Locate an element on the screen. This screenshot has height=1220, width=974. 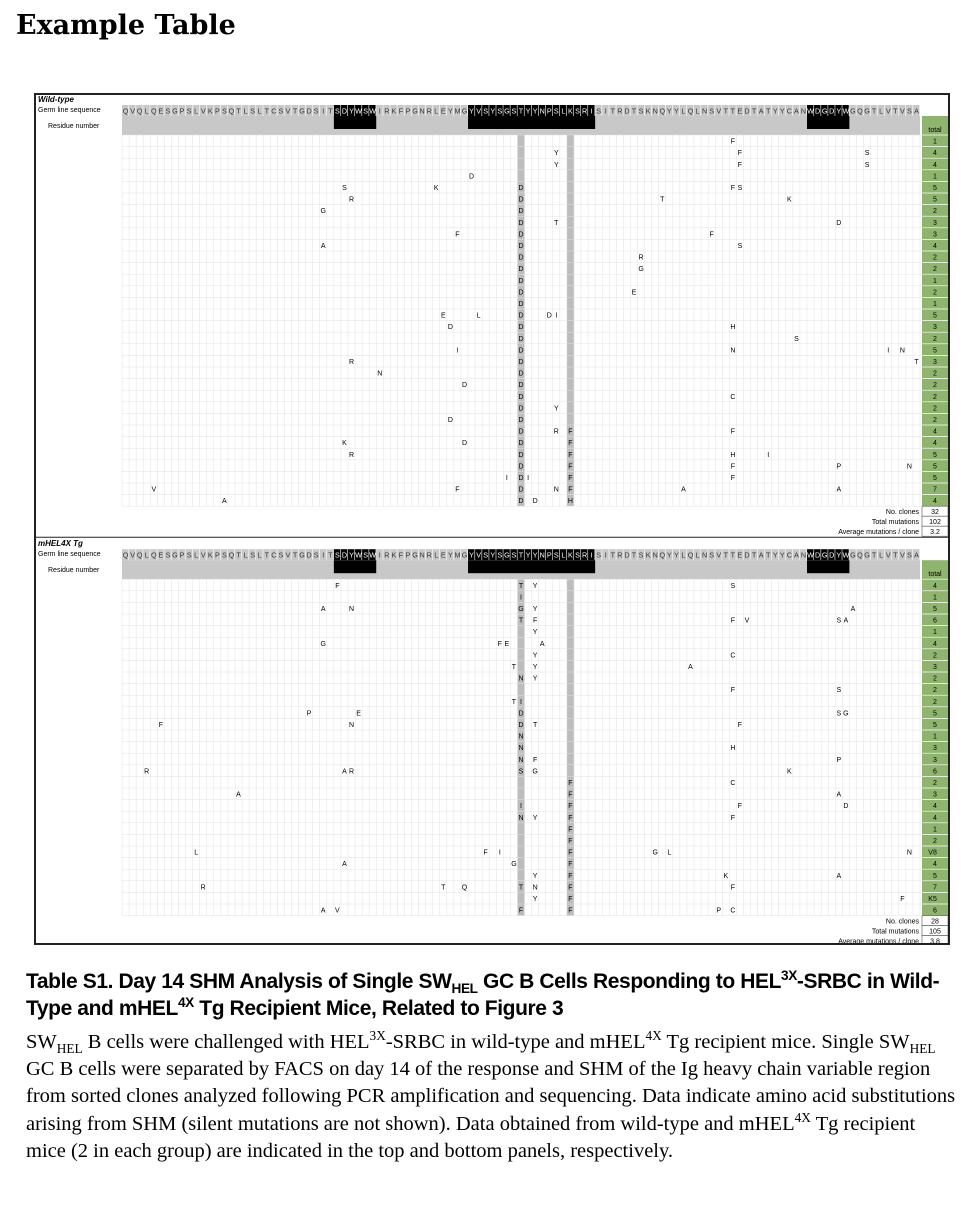
panel-1-seq-letter: G is located at coordinates (302, 555).